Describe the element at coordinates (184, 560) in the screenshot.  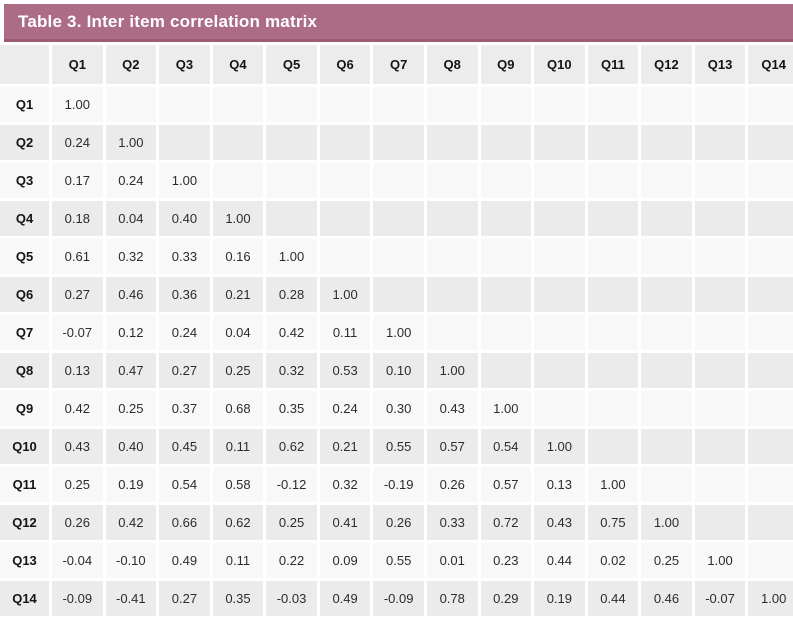
I see `matrix-cell-q13-q3: 0.49` at that location.